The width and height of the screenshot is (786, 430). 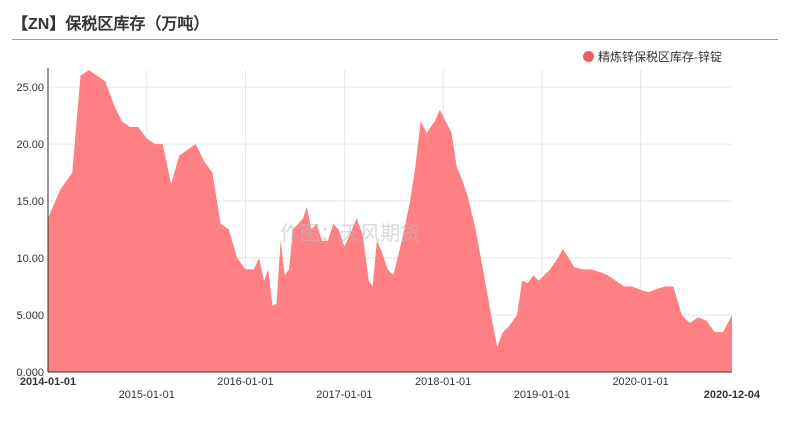 I want to click on x-tick-label: 2017-01-01, so click(x=344, y=395).